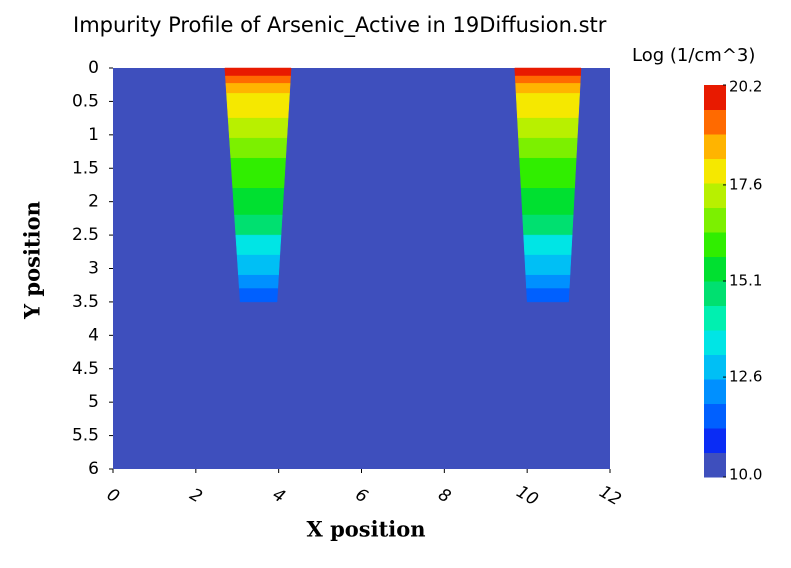 This screenshot has height=568, width=791. I want to click on y-tick-label: 5, so click(93, 402).